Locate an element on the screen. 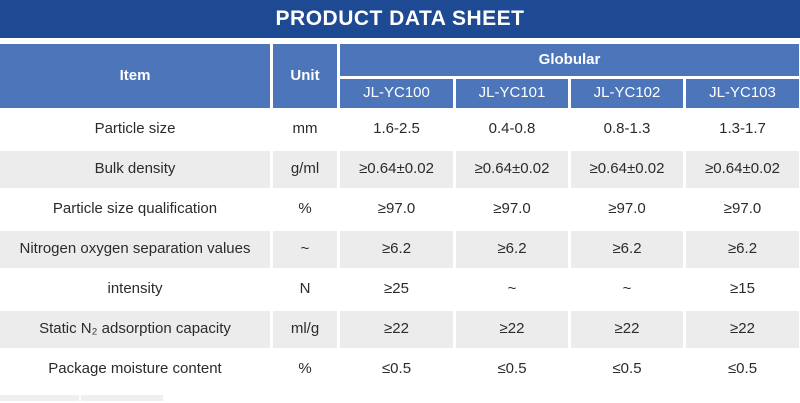  value-cell: ≥15 is located at coordinates (742, 289).